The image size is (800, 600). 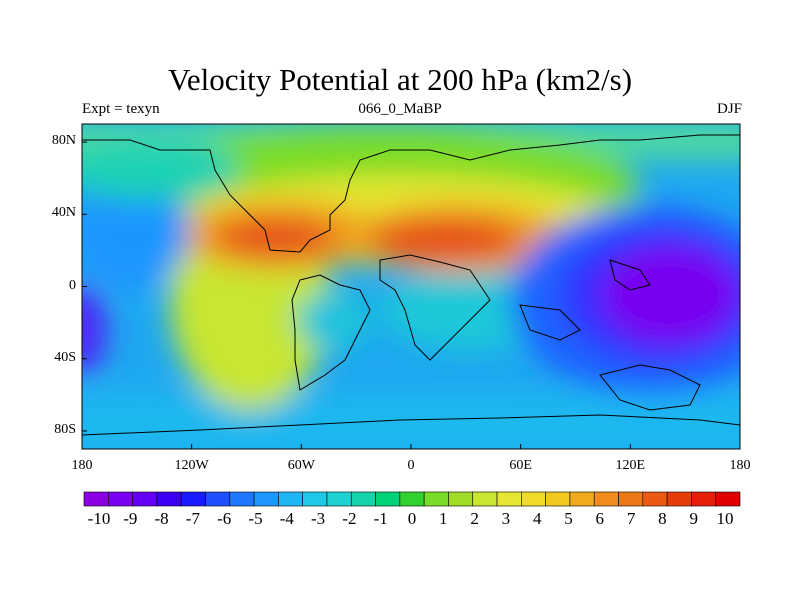 What do you see at coordinates (191, 465) in the screenshot?
I see `lon-tick-label: 120W` at bounding box center [191, 465].